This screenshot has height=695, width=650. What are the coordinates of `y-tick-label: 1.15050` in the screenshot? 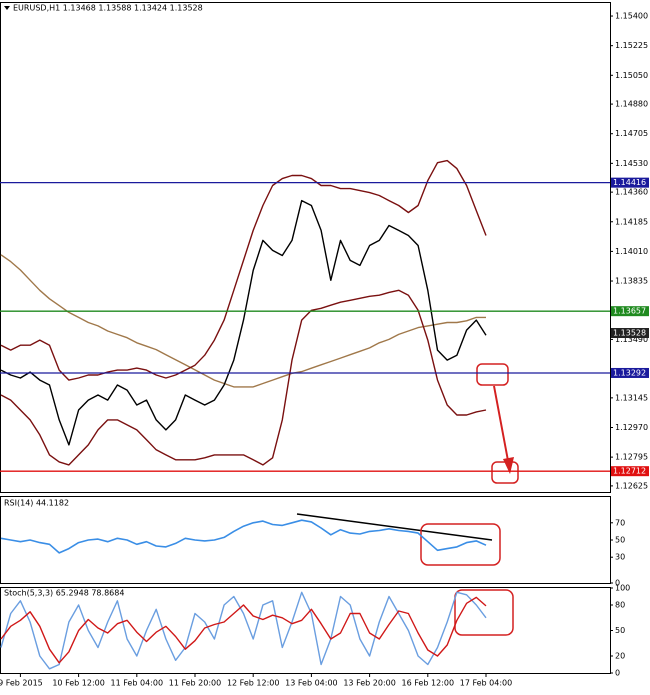 It's located at (631, 75).